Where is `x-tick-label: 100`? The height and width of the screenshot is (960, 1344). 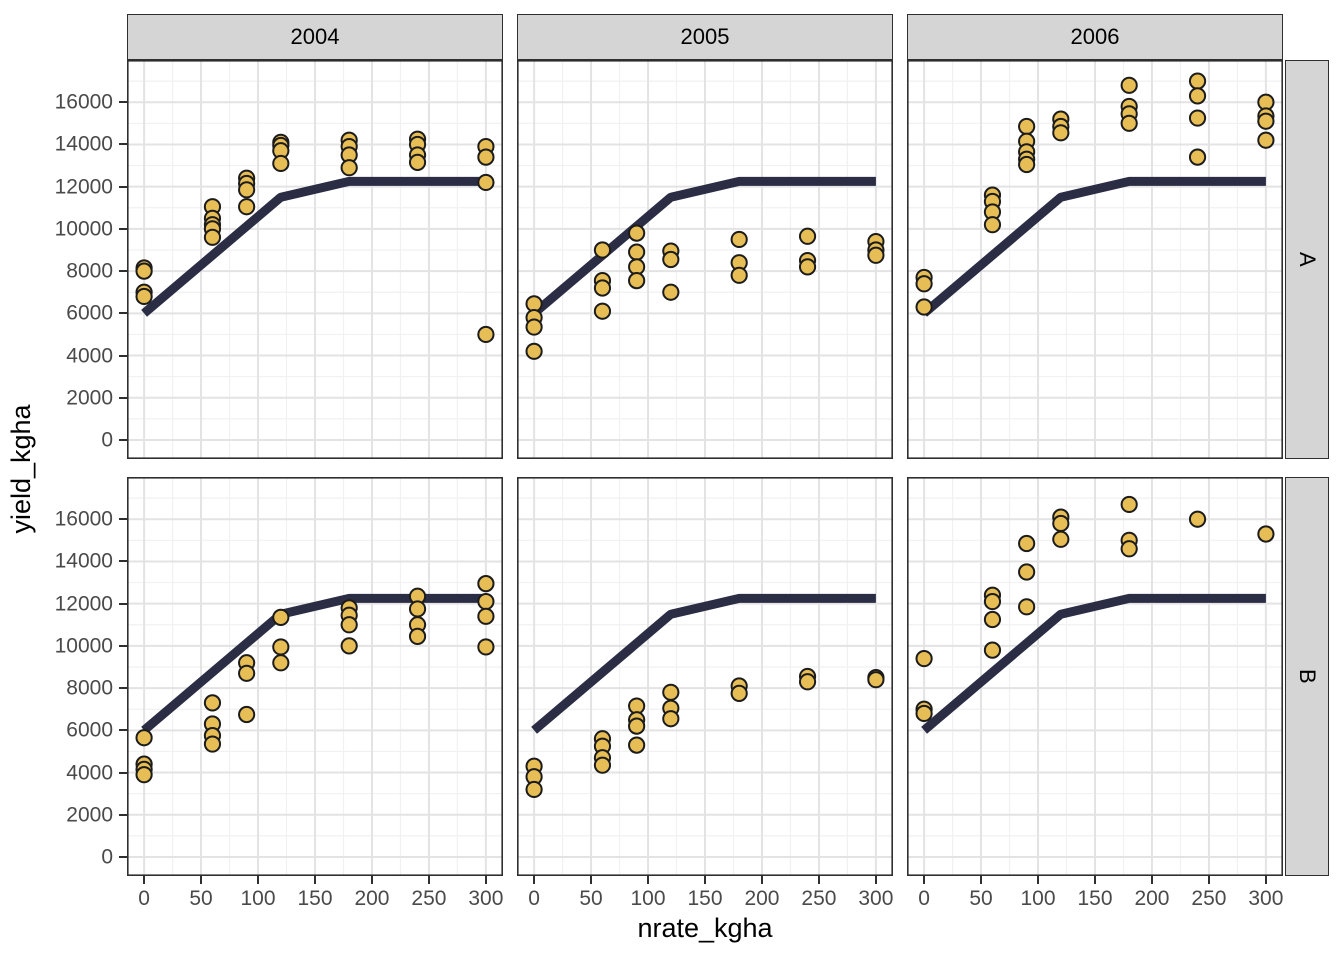 x-tick-label: 100 is located at coordinates (258, 898).